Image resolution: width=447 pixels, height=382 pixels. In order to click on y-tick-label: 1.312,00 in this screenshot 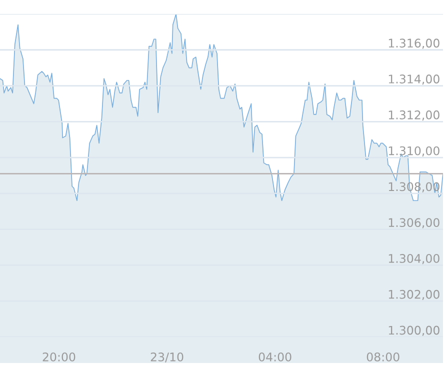, I will do `click(414, 115)`.